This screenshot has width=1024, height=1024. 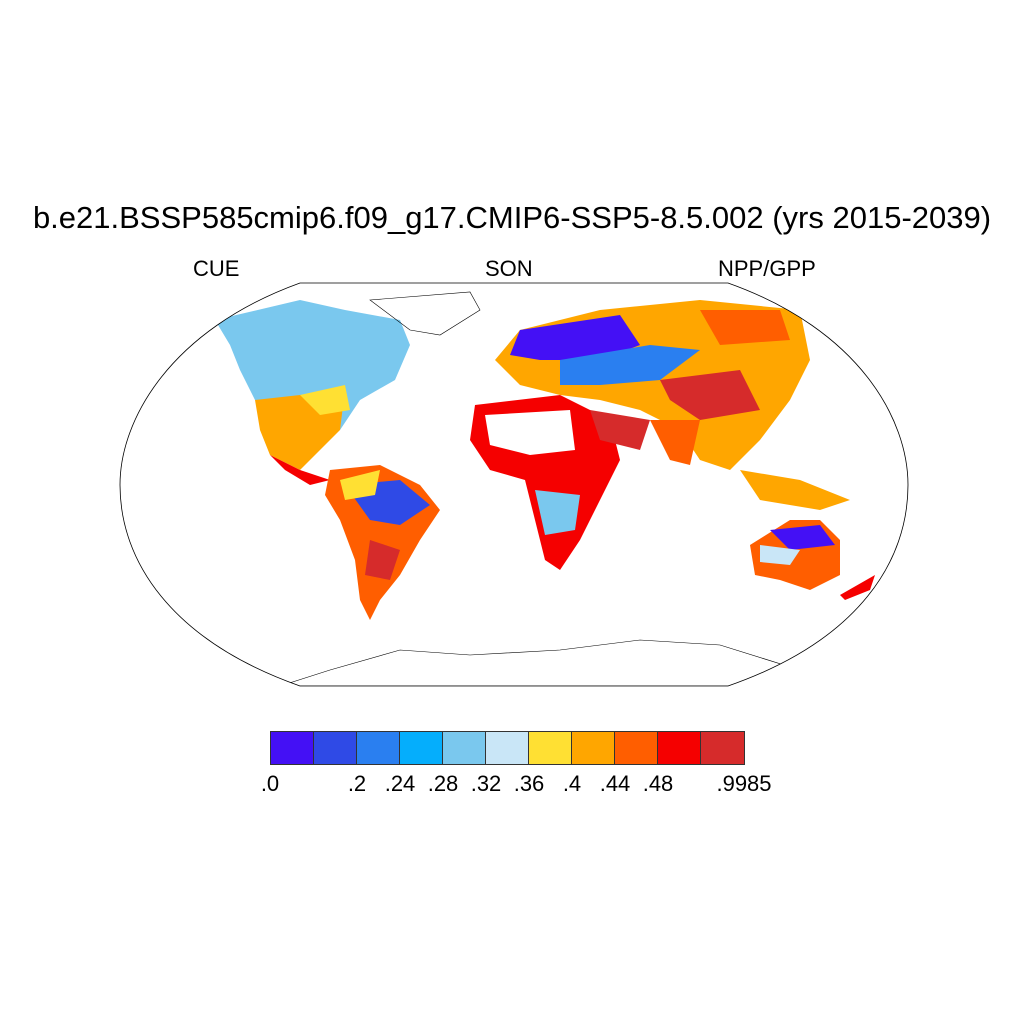 I want to click on colorbar-label: .0, so click(x=270, y=783).